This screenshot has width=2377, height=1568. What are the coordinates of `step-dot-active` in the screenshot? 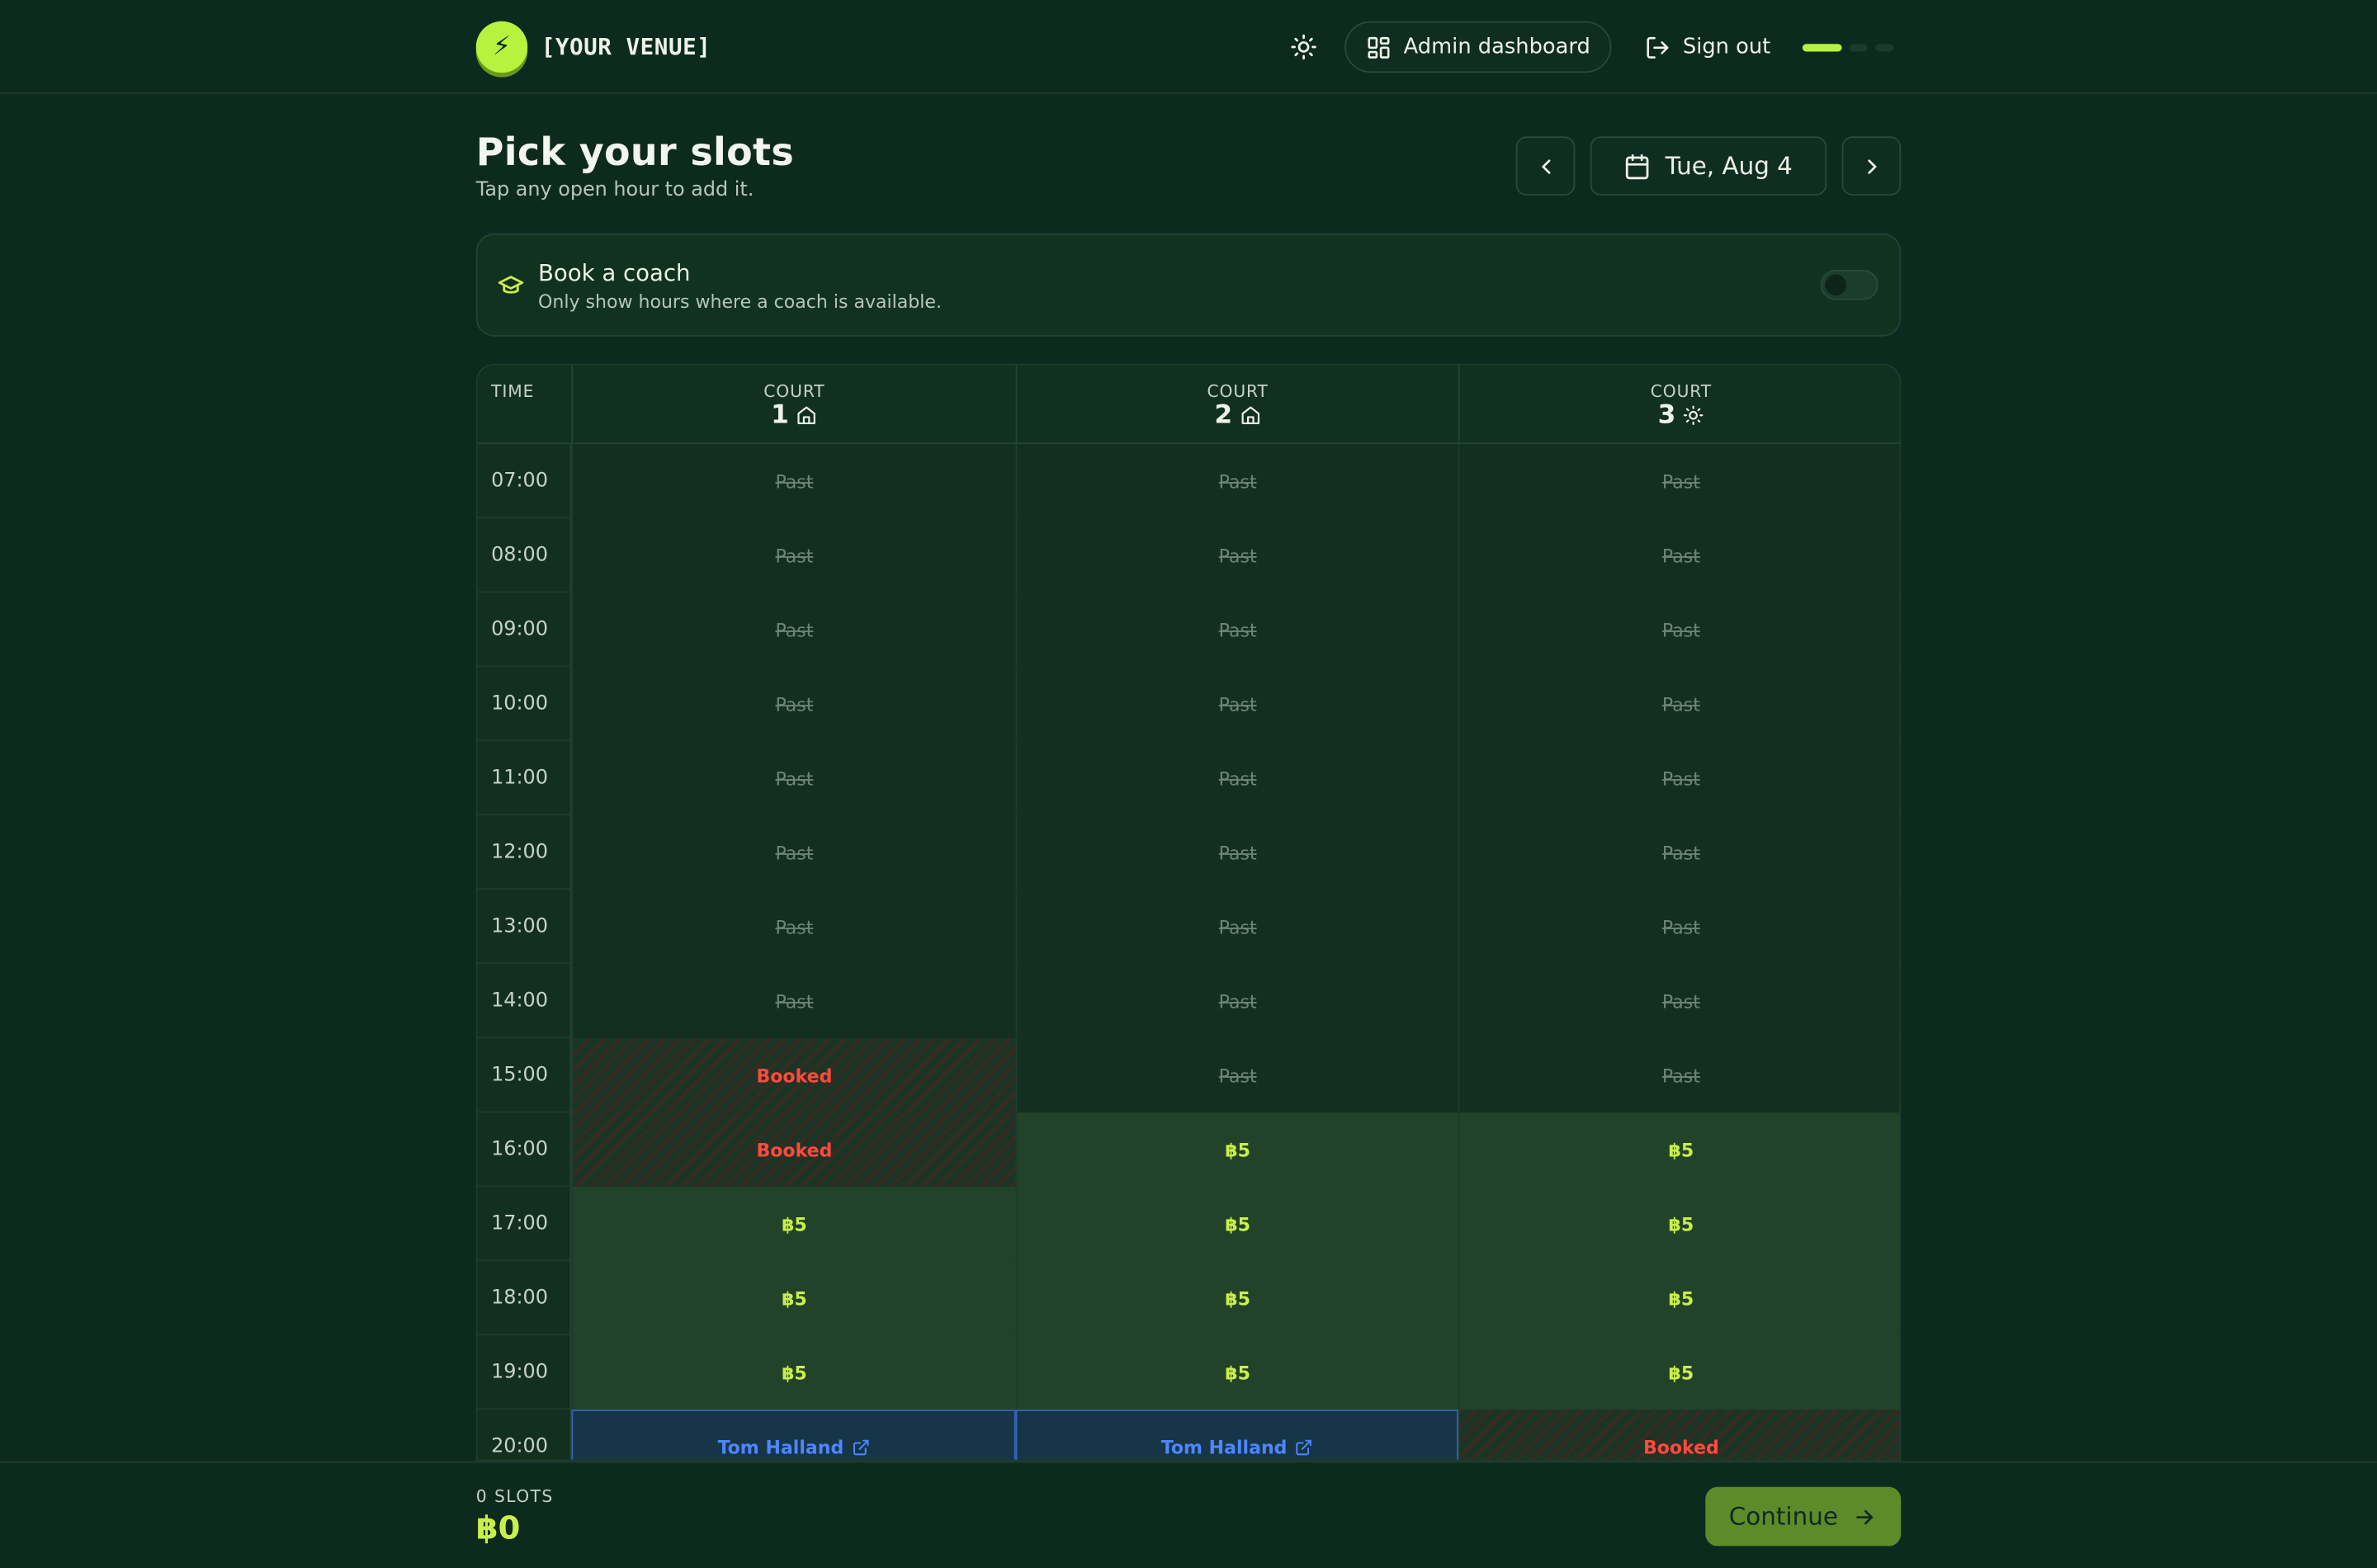 It's located at (1822, 47).